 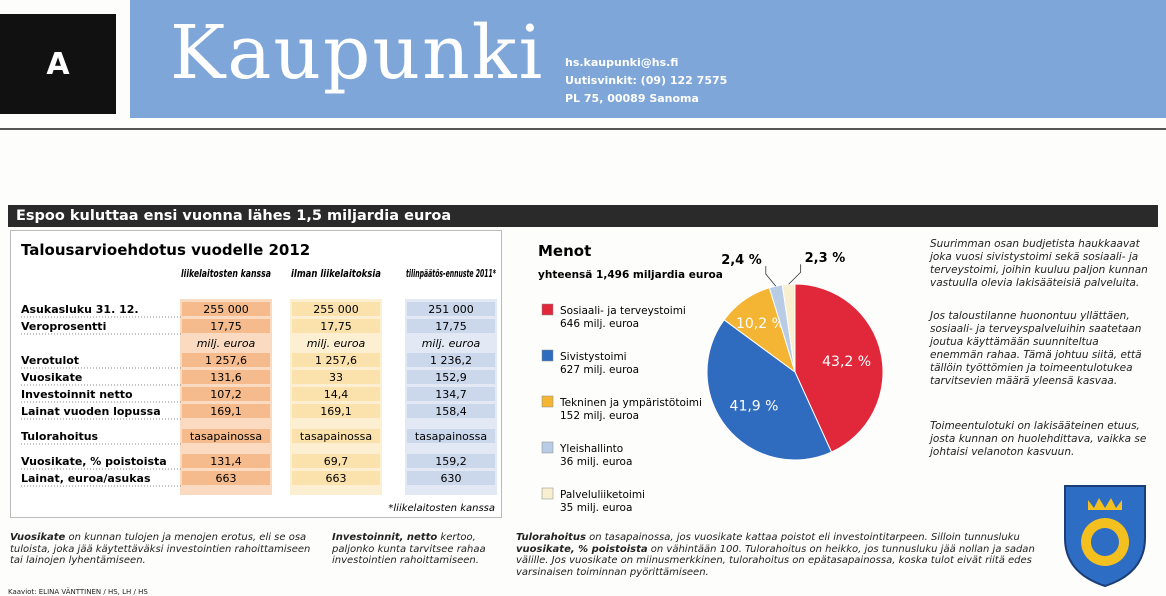 I want to click on contact: hs.kaupunki@hs.fi, so click(x=622, y=62).